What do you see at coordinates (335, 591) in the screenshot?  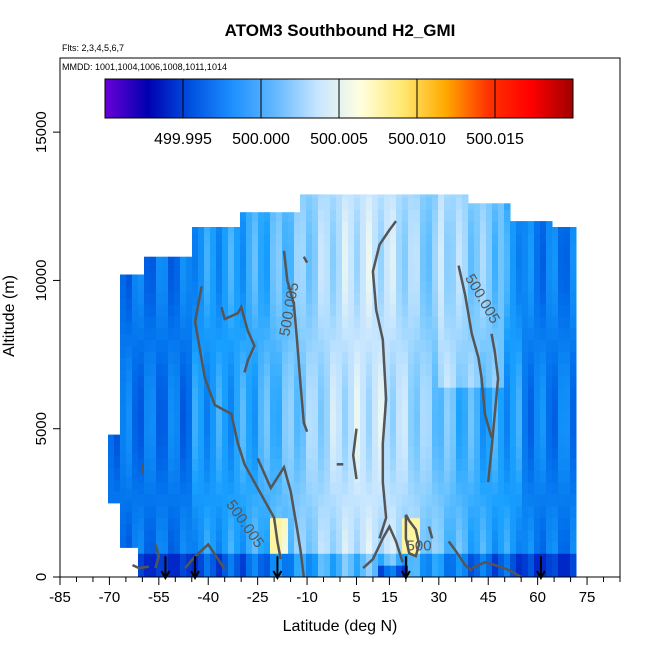 I see `x-axis: -85 -70 -55 -40 -25 -10 5 15 30 45 60 75` at bounding box center [335, 591].